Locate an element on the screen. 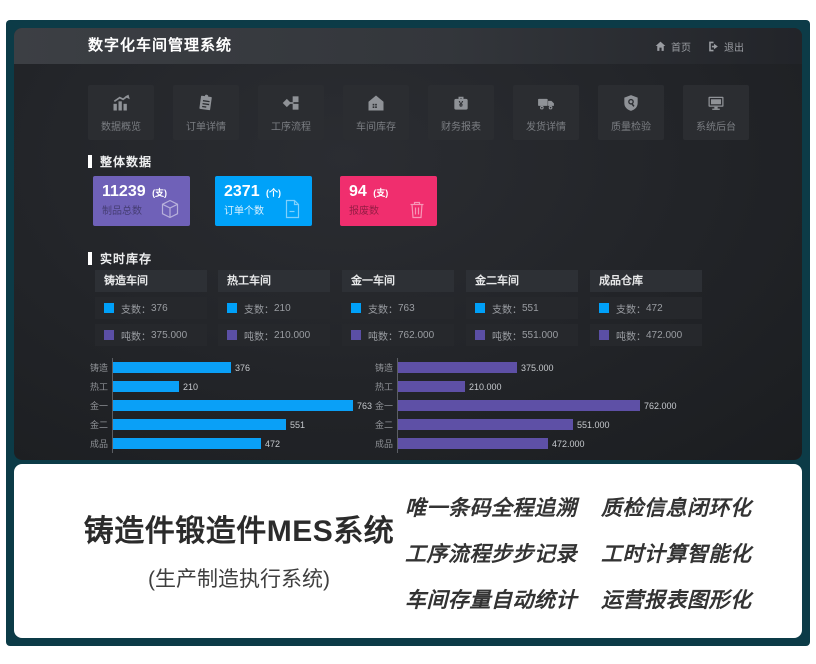 Image resolution: width=816 pixels, height=664 pixels. section-overall-data: 整体数据 is located at coordinates (120, 161).